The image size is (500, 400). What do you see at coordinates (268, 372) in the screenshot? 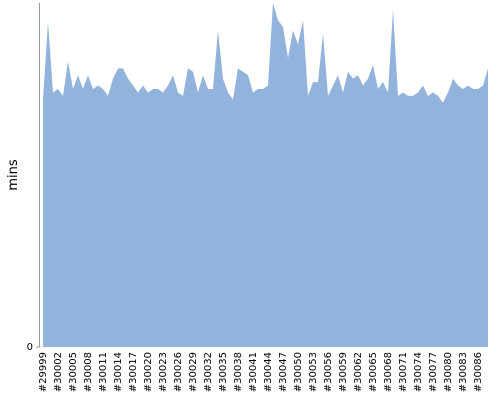
I see `x-tick-label: #30044` at bounding box center [268, 372].